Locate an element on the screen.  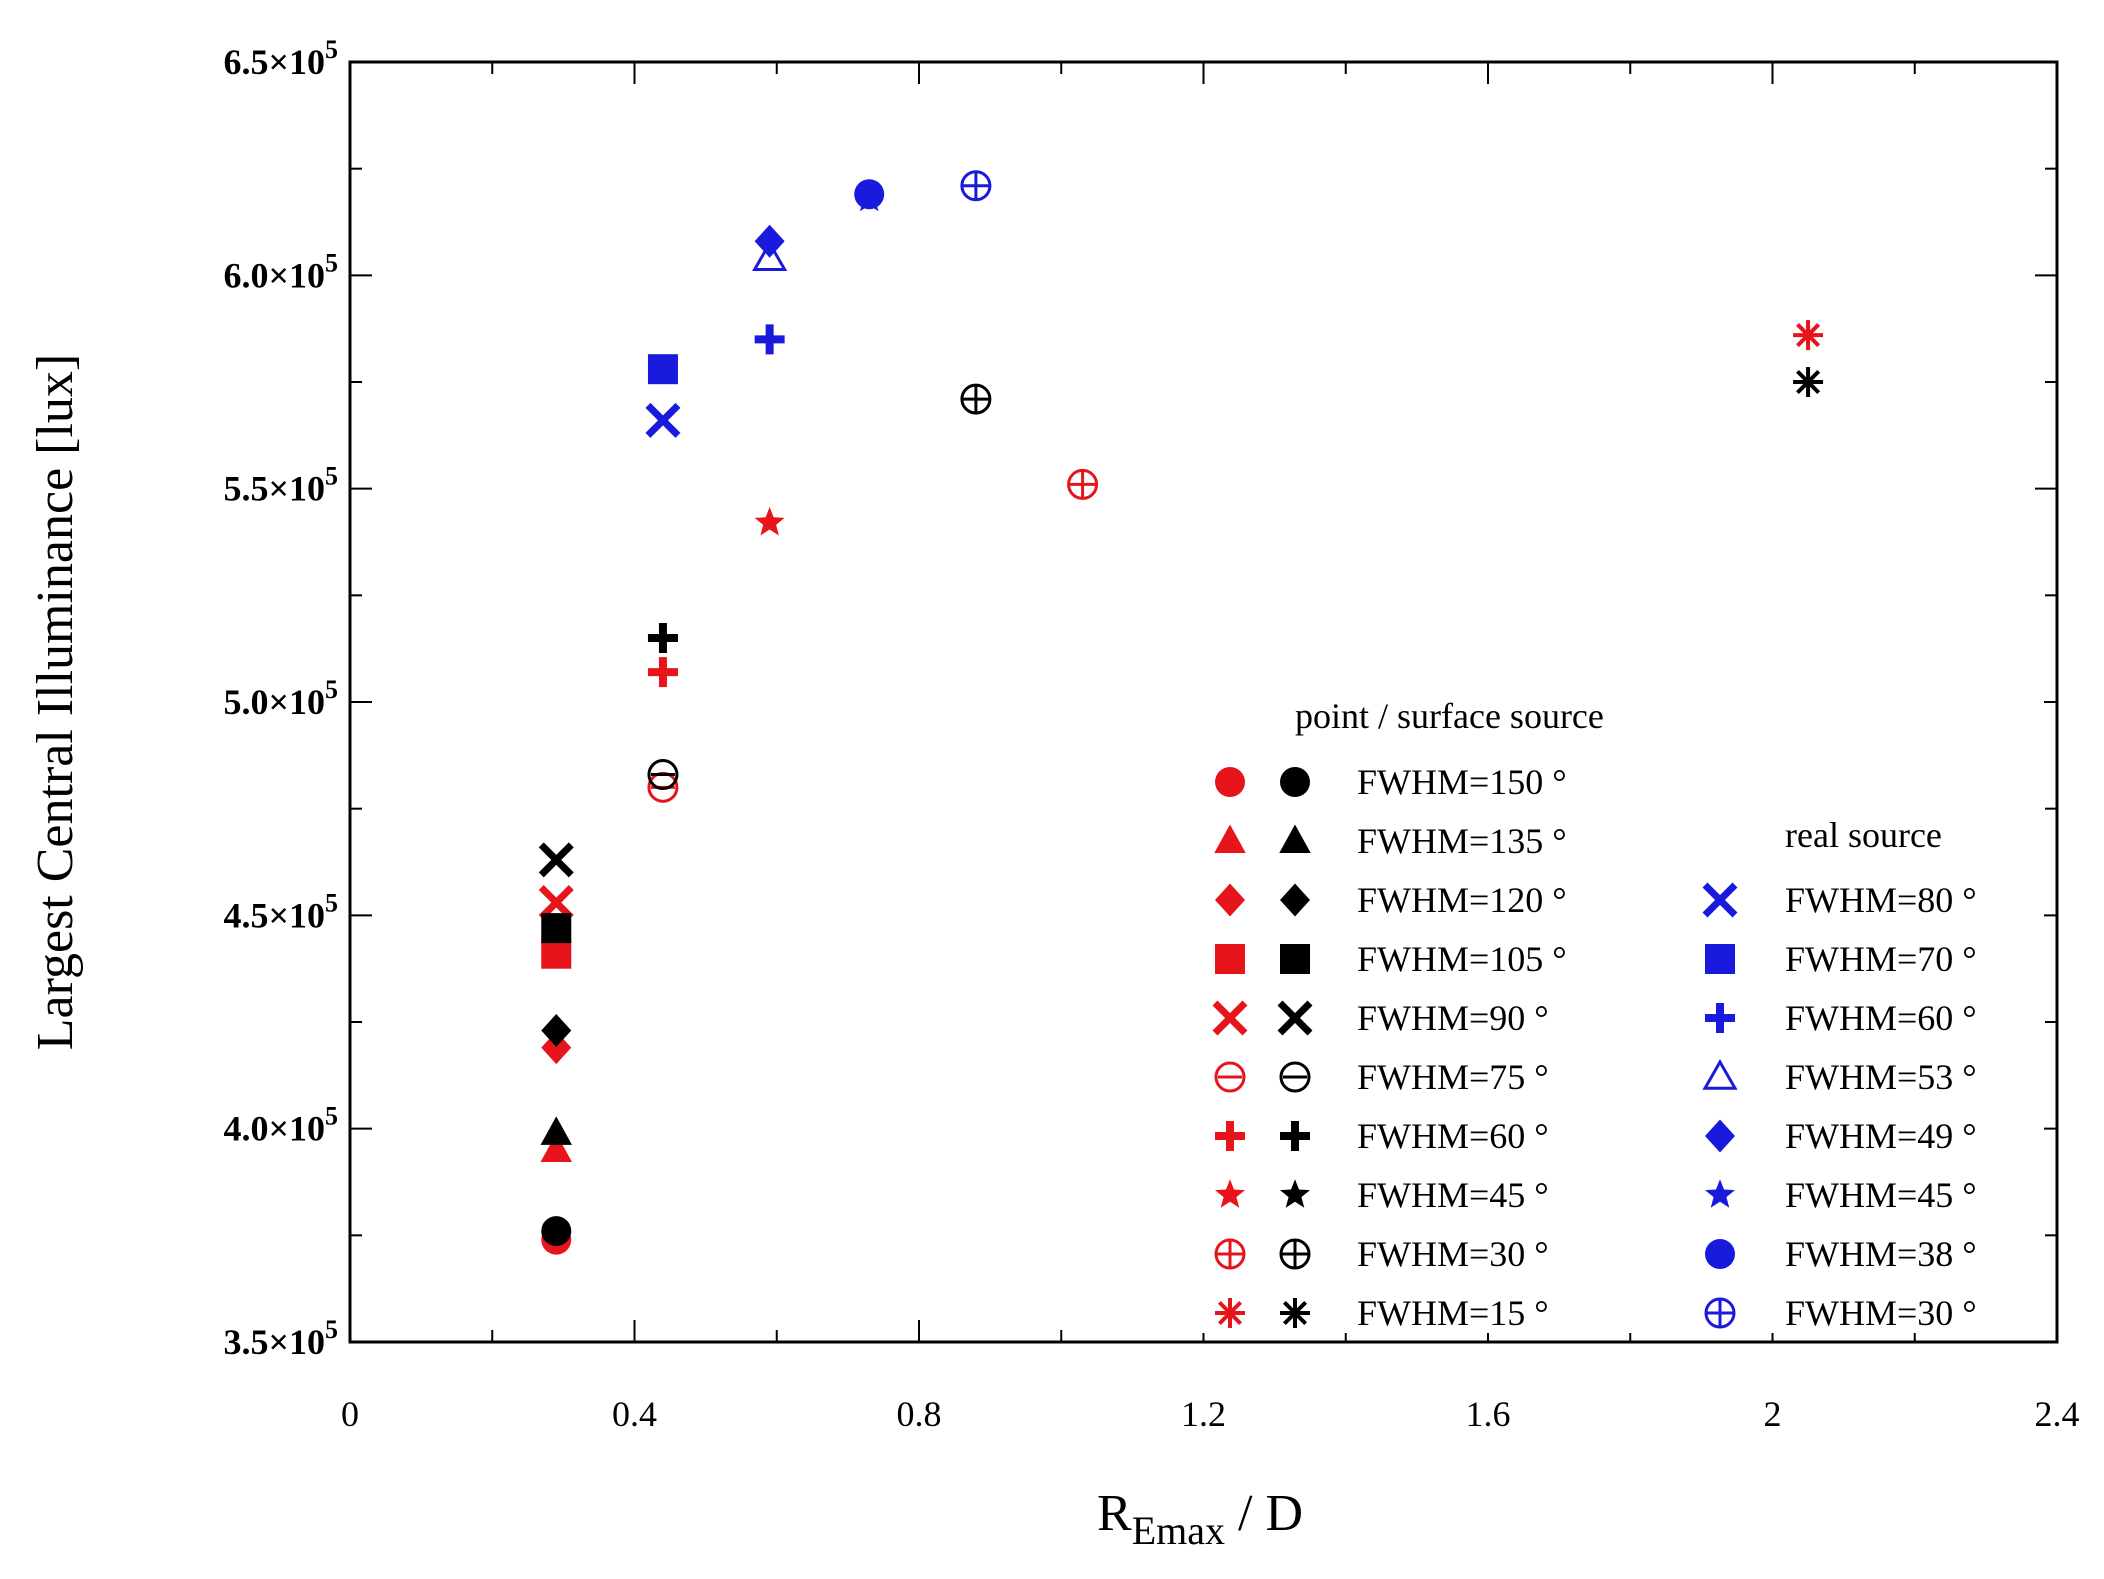
legend-label-real-source: FWHM=60 ° is located at coordinates (1881, 1018).